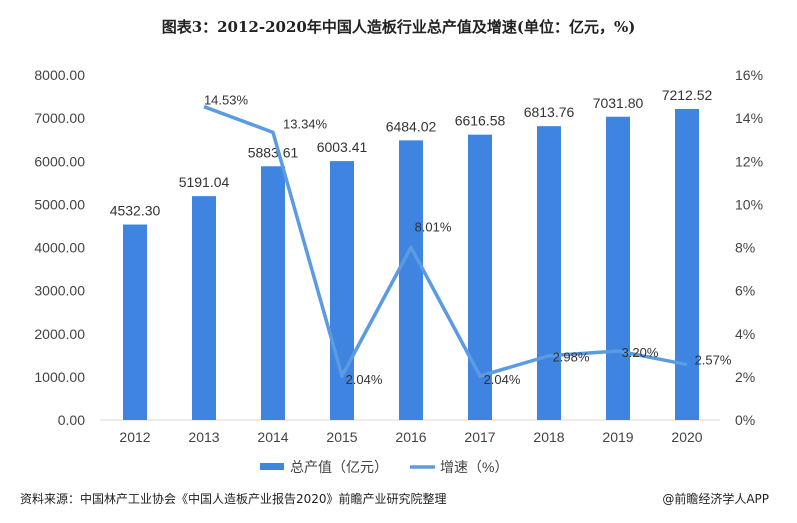  I want to click on y-left-tick-label: 7000.00, so click(59, 118).